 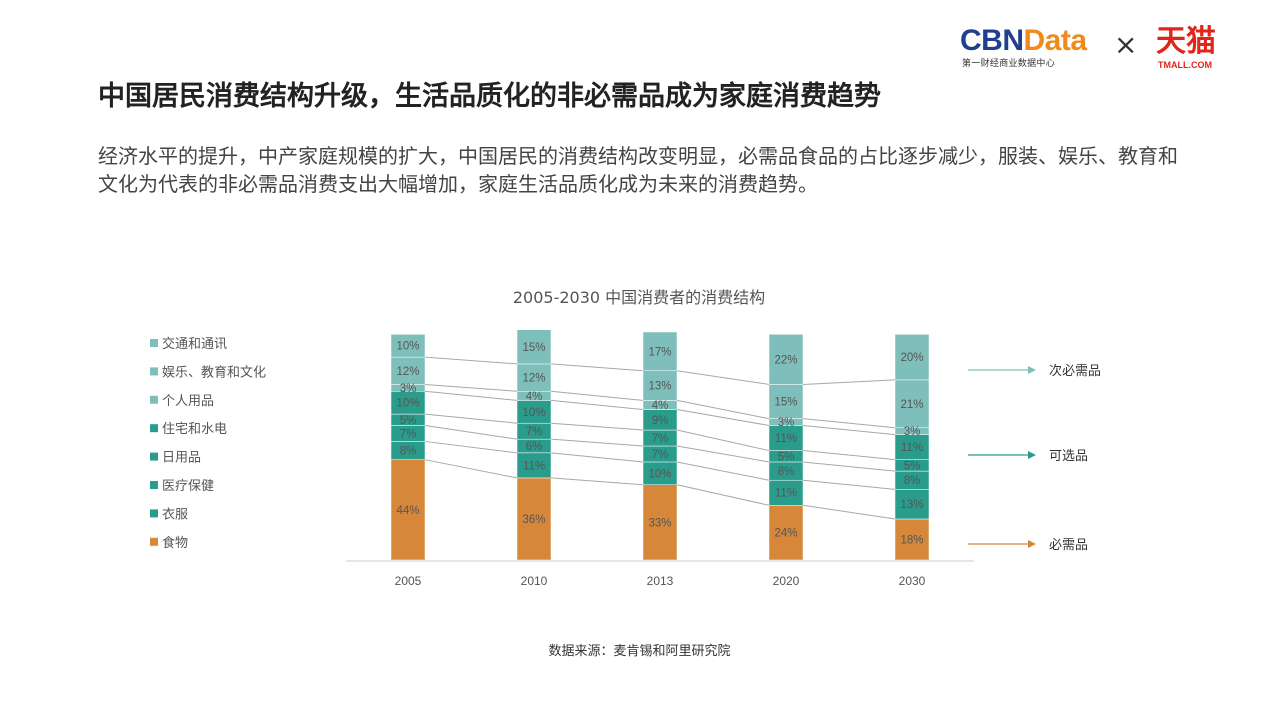 I want to click on bar-segment-2020-衣服, so click(x=786, y=492).